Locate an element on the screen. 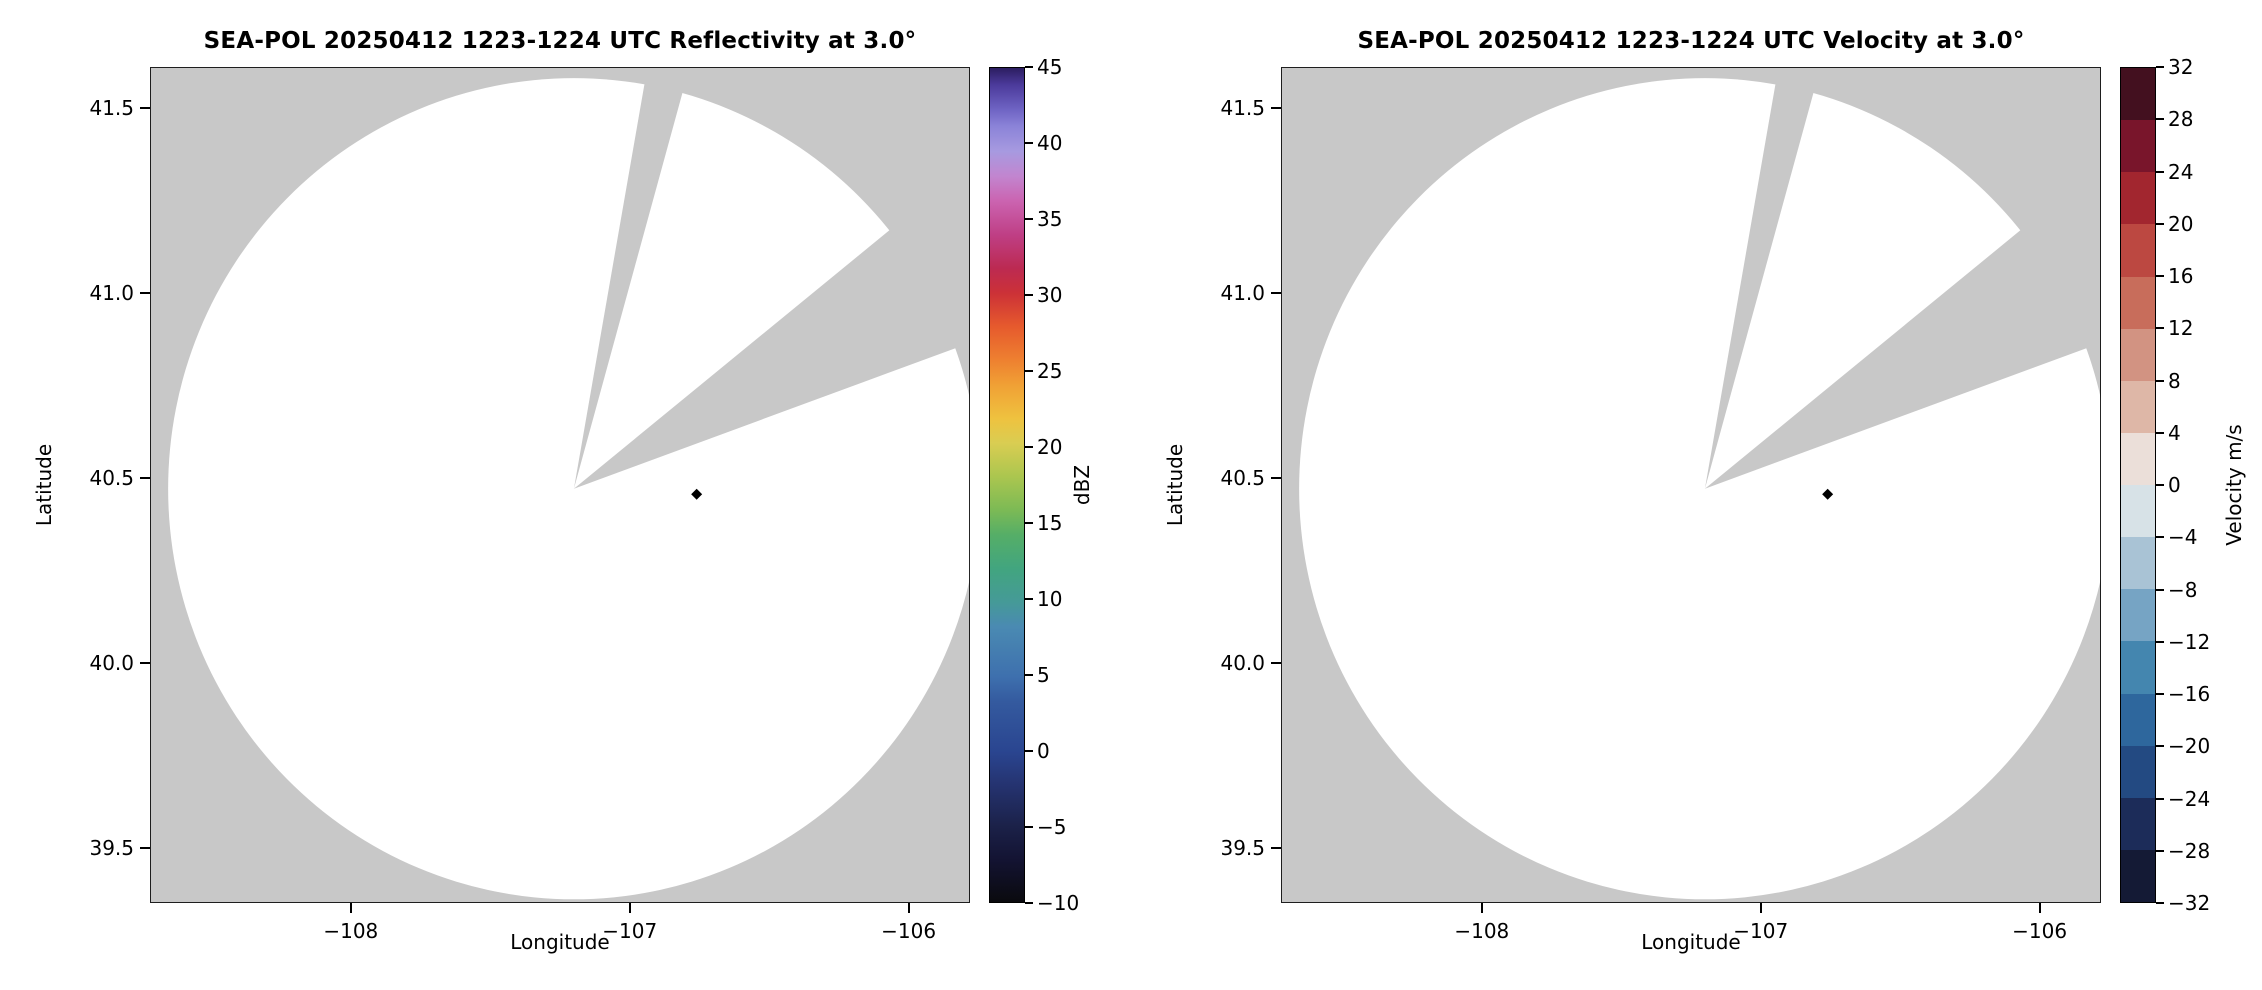 This screenshot has height=990, width=2262. colorbar-tick-label: 40 is located at coordinates (1050, 143).